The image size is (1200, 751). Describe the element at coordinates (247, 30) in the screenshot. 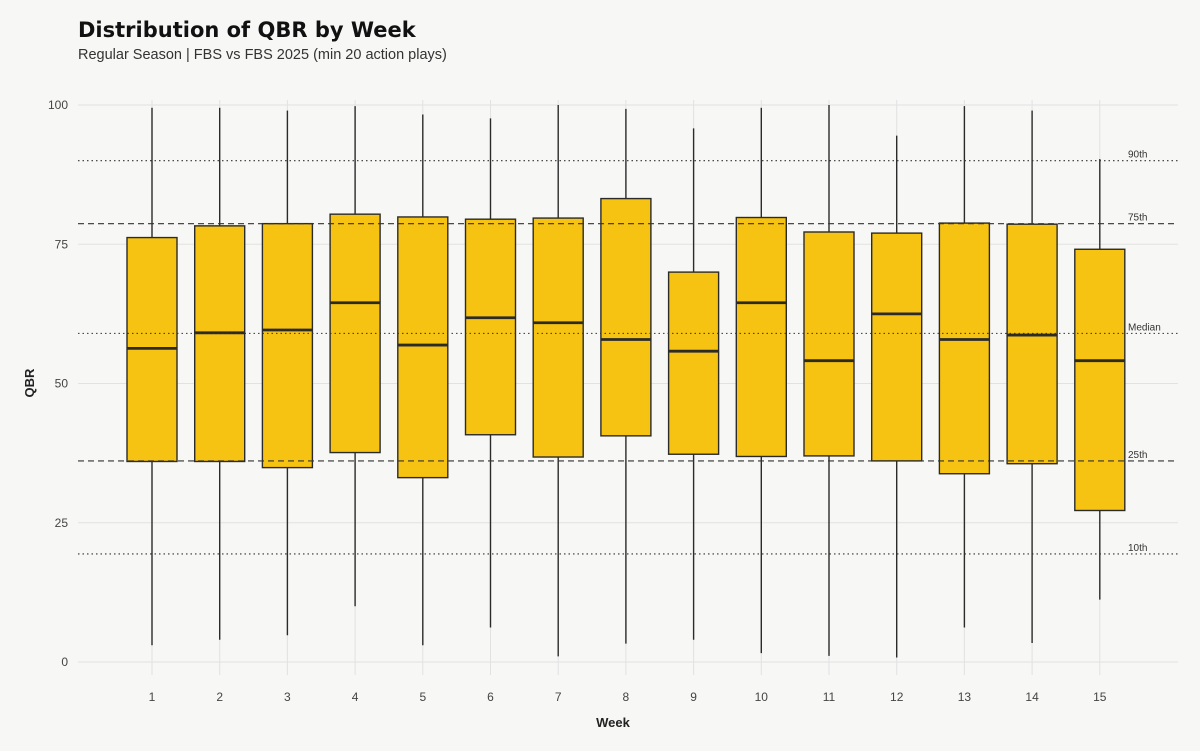

I see `chart-title: Distribution of QBR by Week` at that location.